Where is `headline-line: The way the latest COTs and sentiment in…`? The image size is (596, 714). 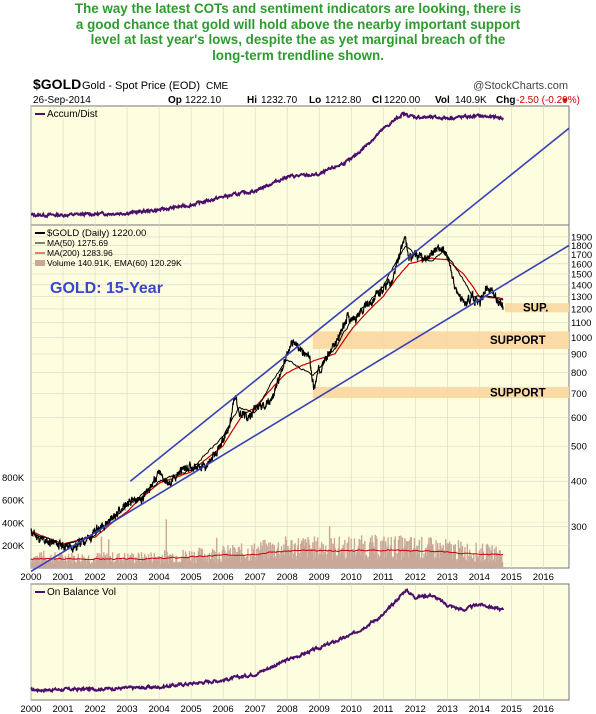 headline-line: The way the latest COTs and sentiment in… is located at coordinates (298, 8).